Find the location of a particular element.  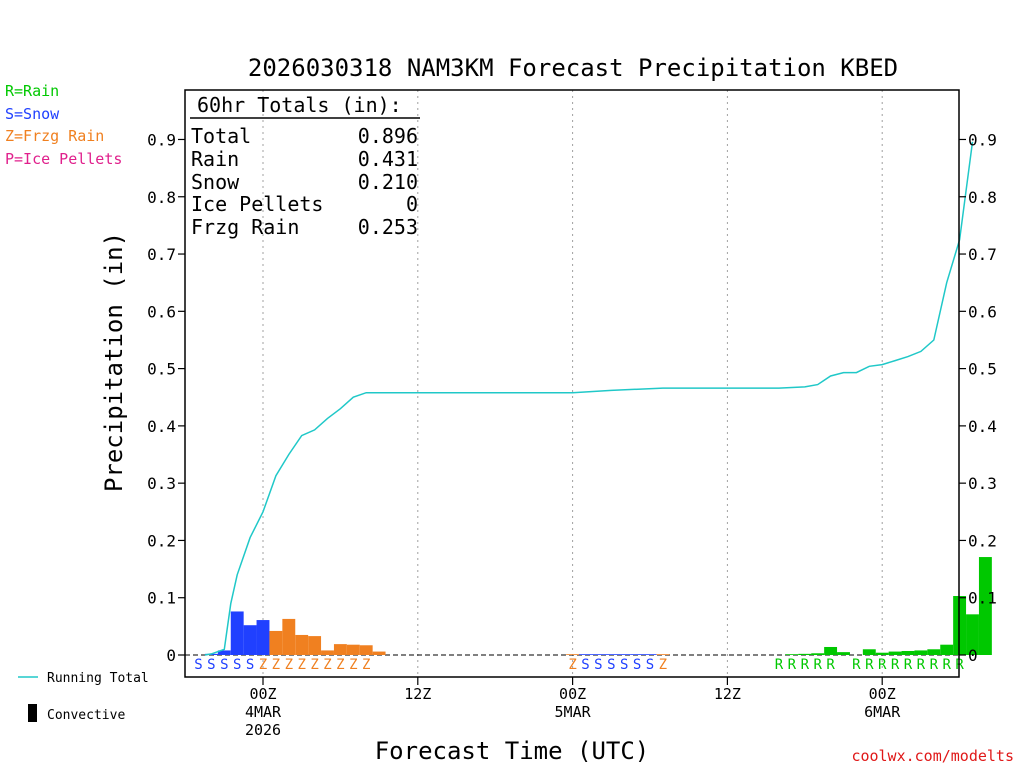

totals-value-total: 0.896 is located at coordinates (388, 136).